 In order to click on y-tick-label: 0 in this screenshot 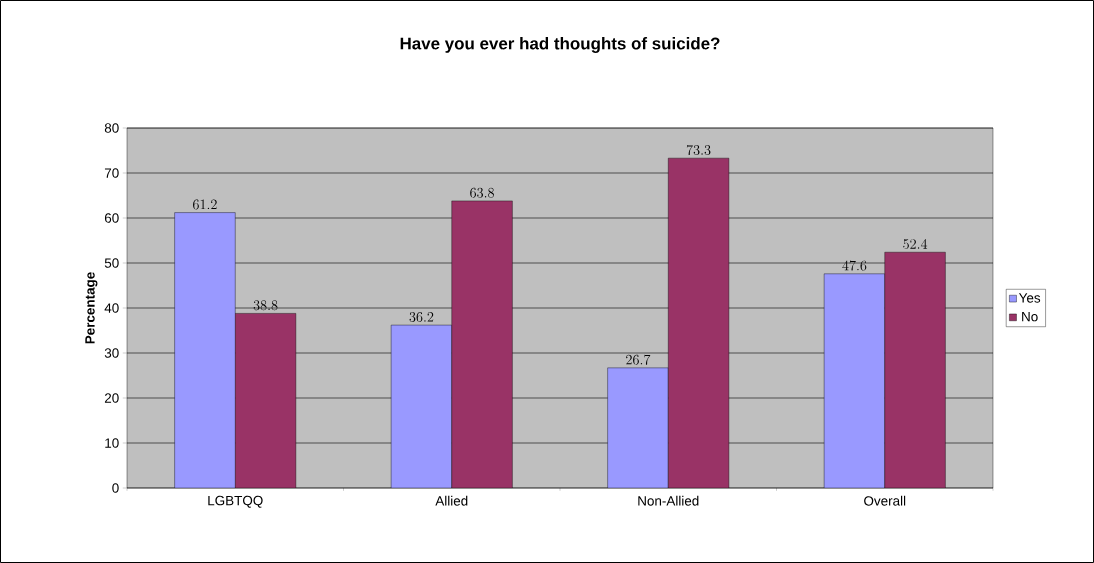, I will do `click(115, 488)`.